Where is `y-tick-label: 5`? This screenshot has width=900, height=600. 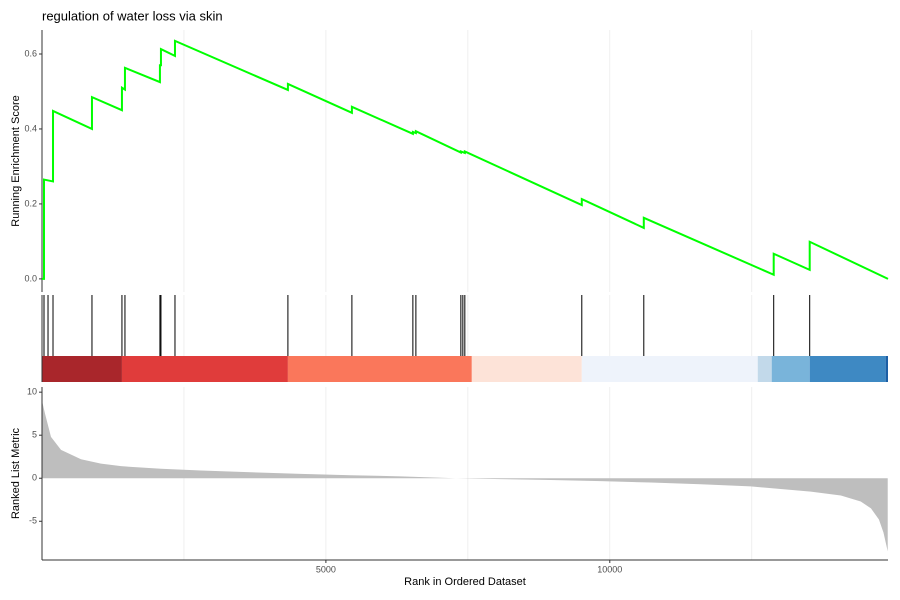 y-tick-label: 5 is located at coordinates (34, 435).